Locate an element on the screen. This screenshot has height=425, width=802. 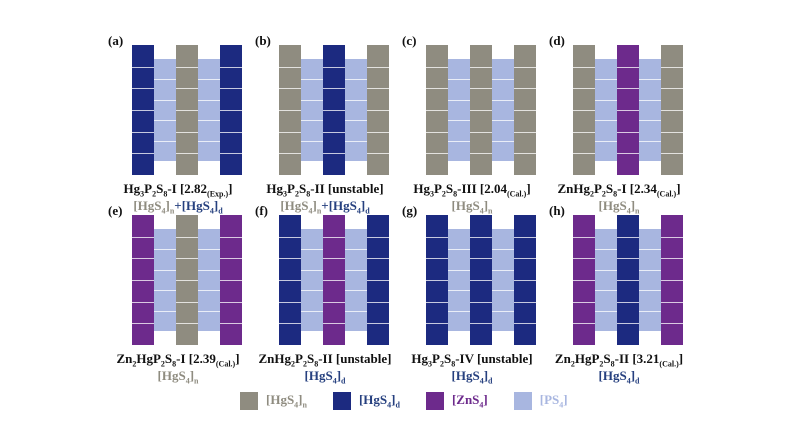
compound-caption: Hg3P2S8-I [2.82(Exp.)] is located at coordinates (178, 190).